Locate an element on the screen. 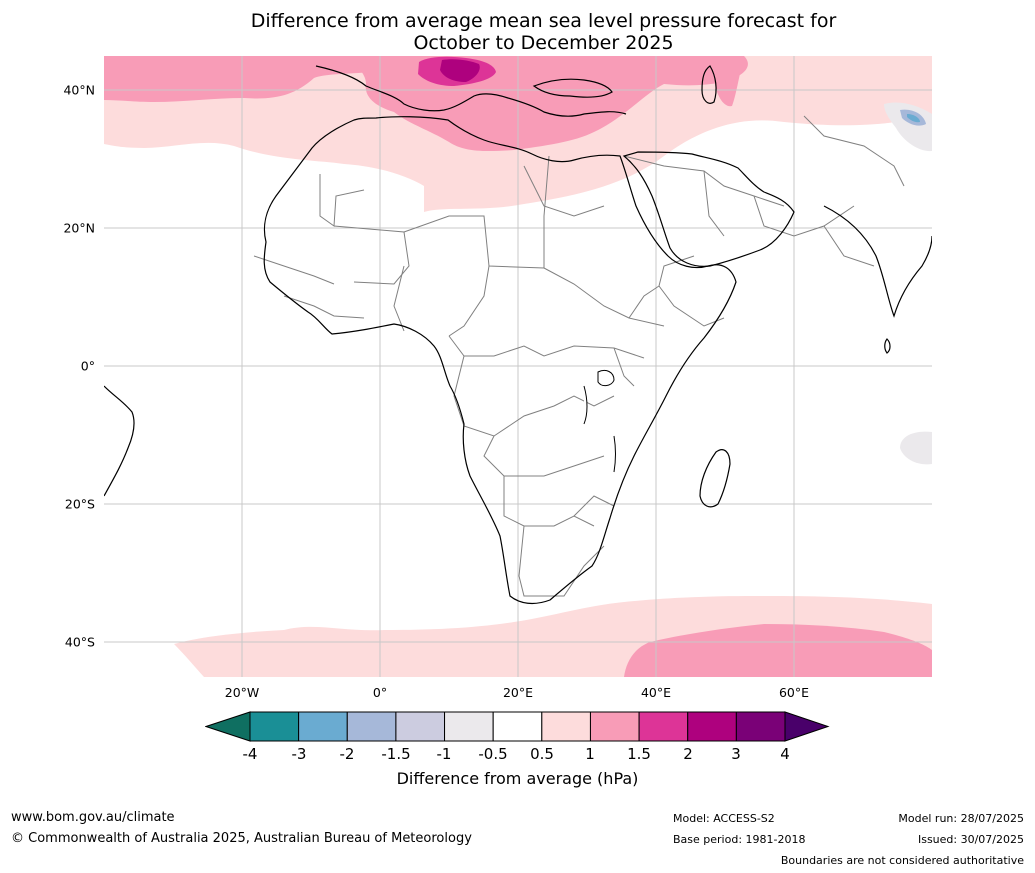 The width and height of the screenshot is (1035, 873). colorbar is located at coordinates (517, 726).